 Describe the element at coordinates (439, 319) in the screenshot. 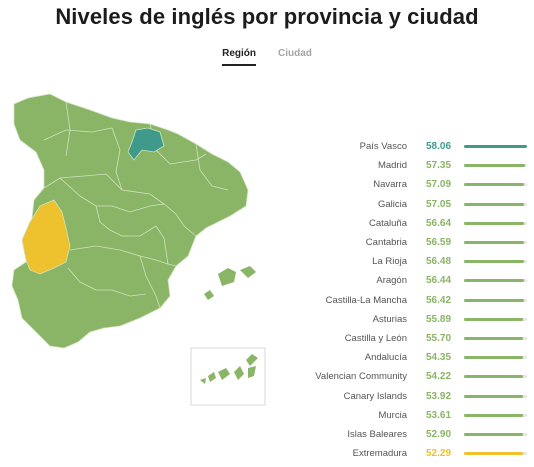

I see `region-score: 55.89` at that location.